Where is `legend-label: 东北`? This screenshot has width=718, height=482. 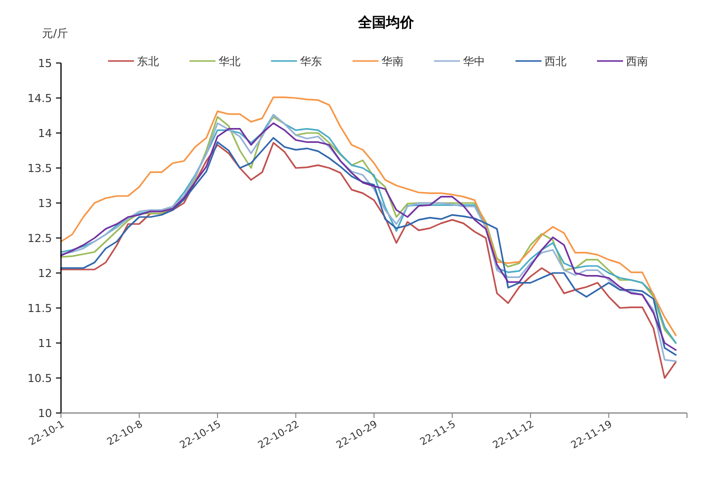 legend-label: 东北 is located at coordinates (148, 61).